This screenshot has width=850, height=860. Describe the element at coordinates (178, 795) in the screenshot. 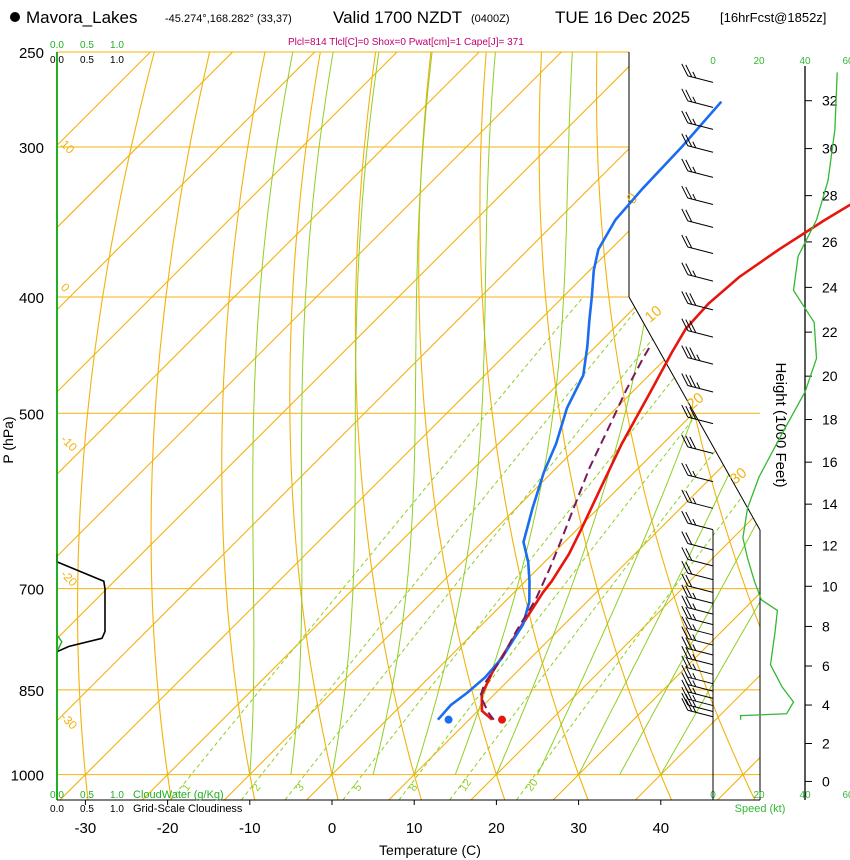

I see `cloud-water-legend: CloudWater (g/Kg)` at that location.